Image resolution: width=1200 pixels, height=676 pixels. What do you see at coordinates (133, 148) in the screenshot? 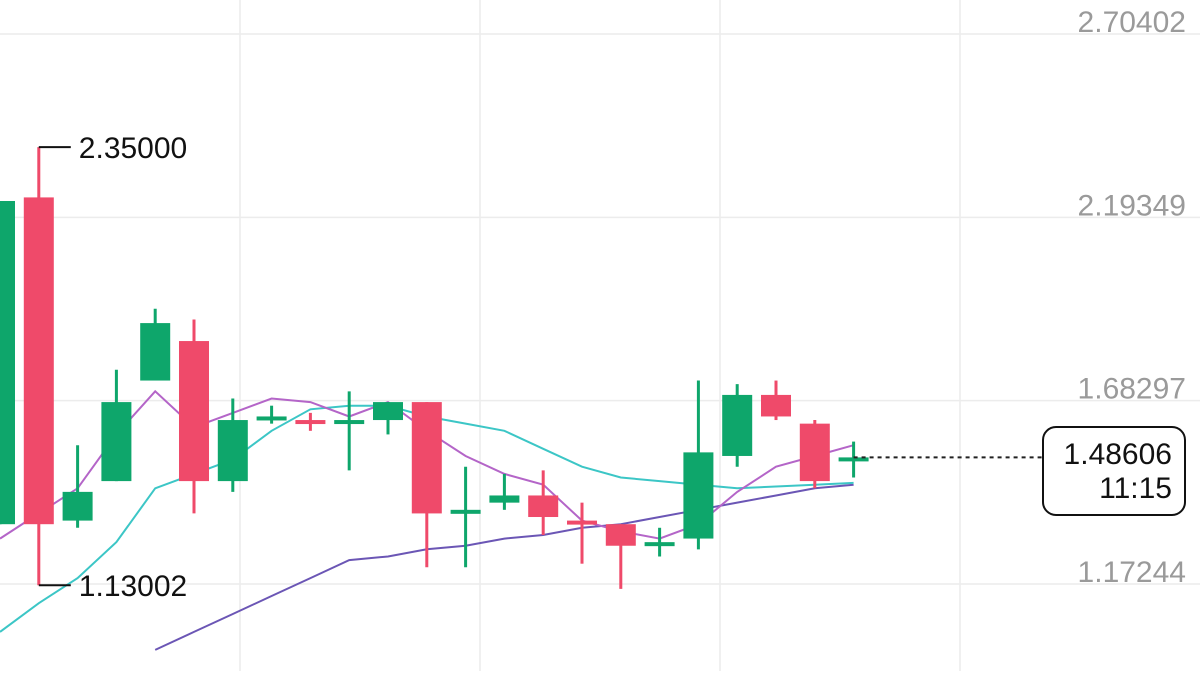
I see `high-marker-label: 2.35000` at bounding box center [133, 148].